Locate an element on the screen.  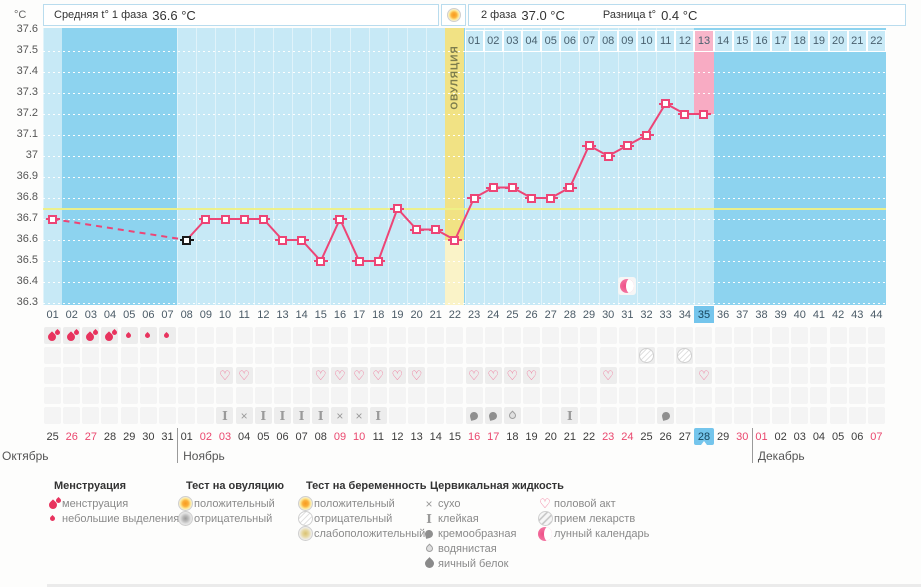
cycle-day-label: 04 is located at coordinates (110, 314).